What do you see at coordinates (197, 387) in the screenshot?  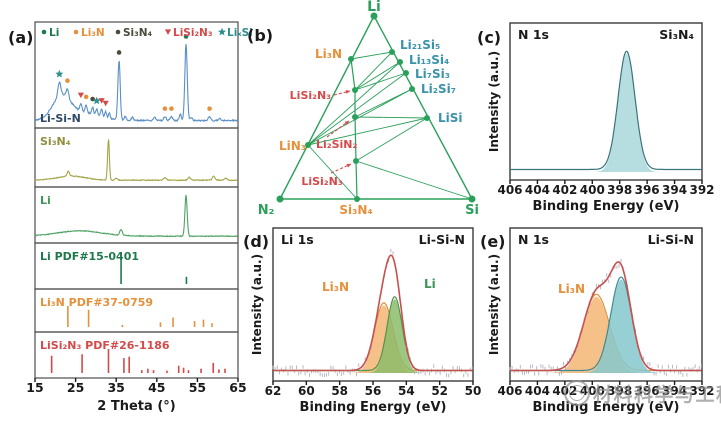 I see `x-tick-label: 55` at bounding box center [197, 387].